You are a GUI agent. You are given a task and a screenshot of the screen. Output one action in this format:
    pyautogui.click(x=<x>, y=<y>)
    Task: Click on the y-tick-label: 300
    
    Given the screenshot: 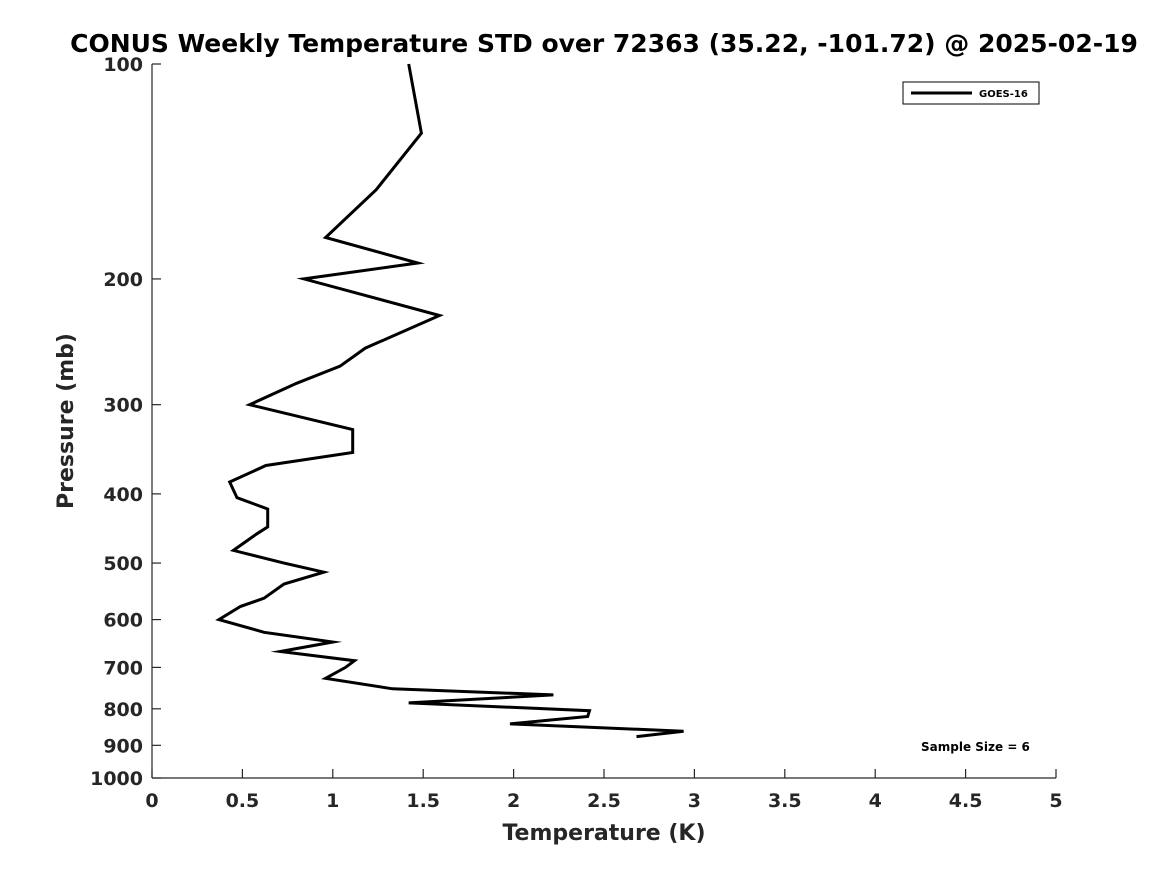 What is the action you would take?
    pyautogui.click(x=123, y=406)
    